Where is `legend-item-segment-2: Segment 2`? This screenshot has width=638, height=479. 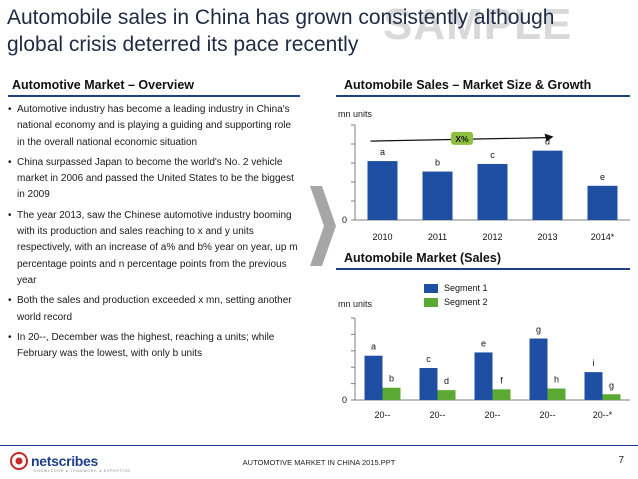
legend-item-segment-2: Segment 2 is located at coordinates (456, 302).